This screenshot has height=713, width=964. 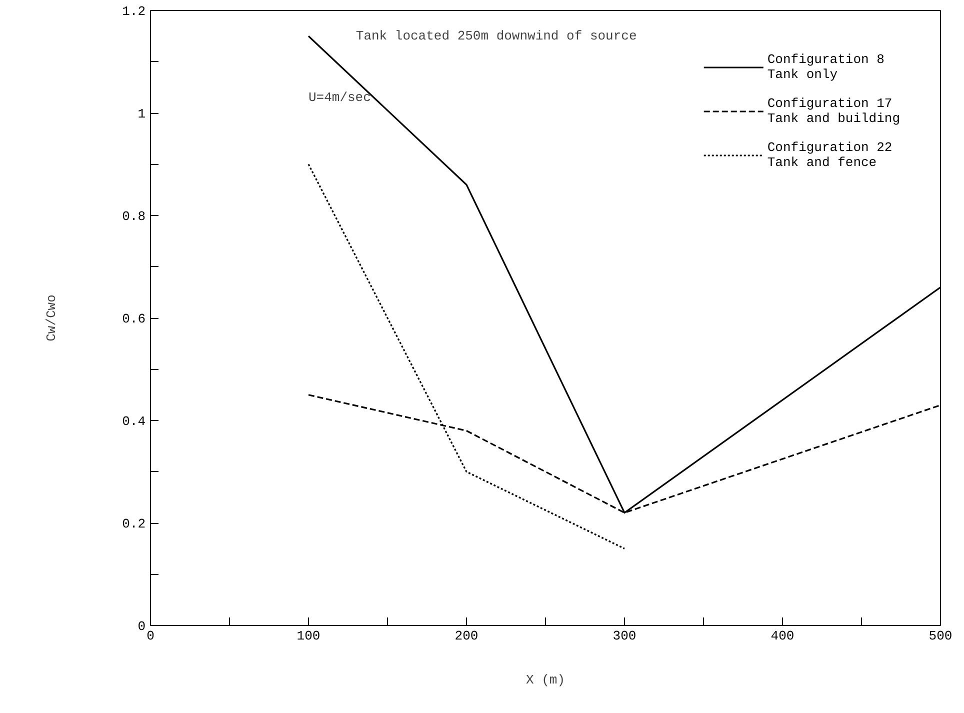 What do you see at coordinates (825, 67) in the screenshot?
I see `legend-label: Configuration 8 Tank only` at bounding box center [825, 67].